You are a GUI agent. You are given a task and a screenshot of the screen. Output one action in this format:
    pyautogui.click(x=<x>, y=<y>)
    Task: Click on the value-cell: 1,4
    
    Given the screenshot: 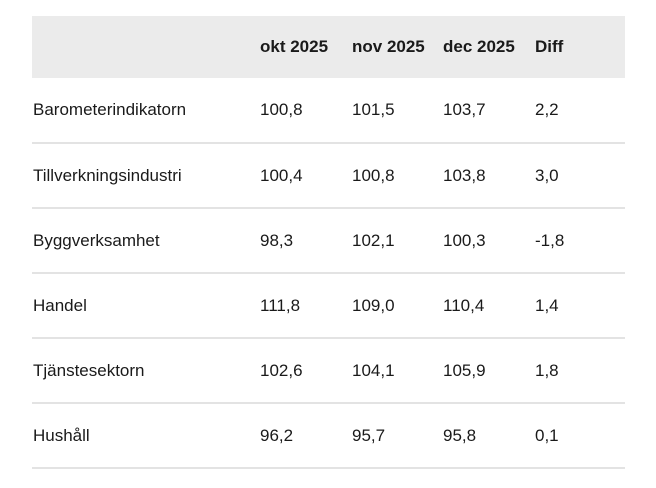 What is the action you would take?
    pyautogui.click(x=547, y=305)
    